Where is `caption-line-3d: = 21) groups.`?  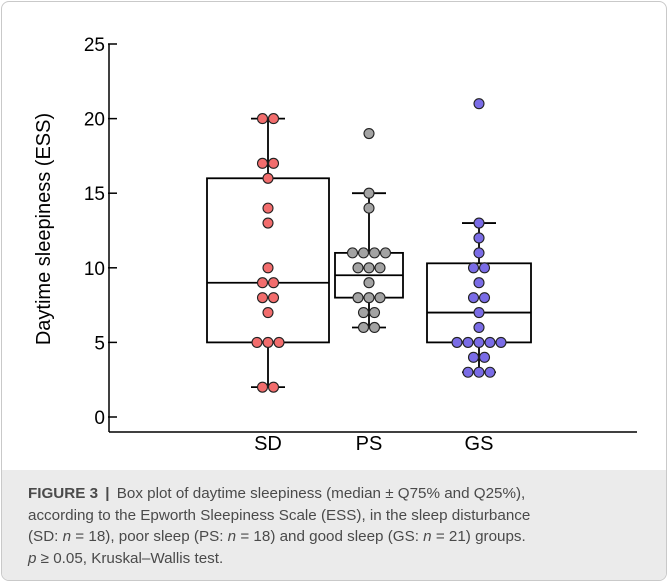 caption-line-3d: = 21) groups. is located at coordinates (478, 536).